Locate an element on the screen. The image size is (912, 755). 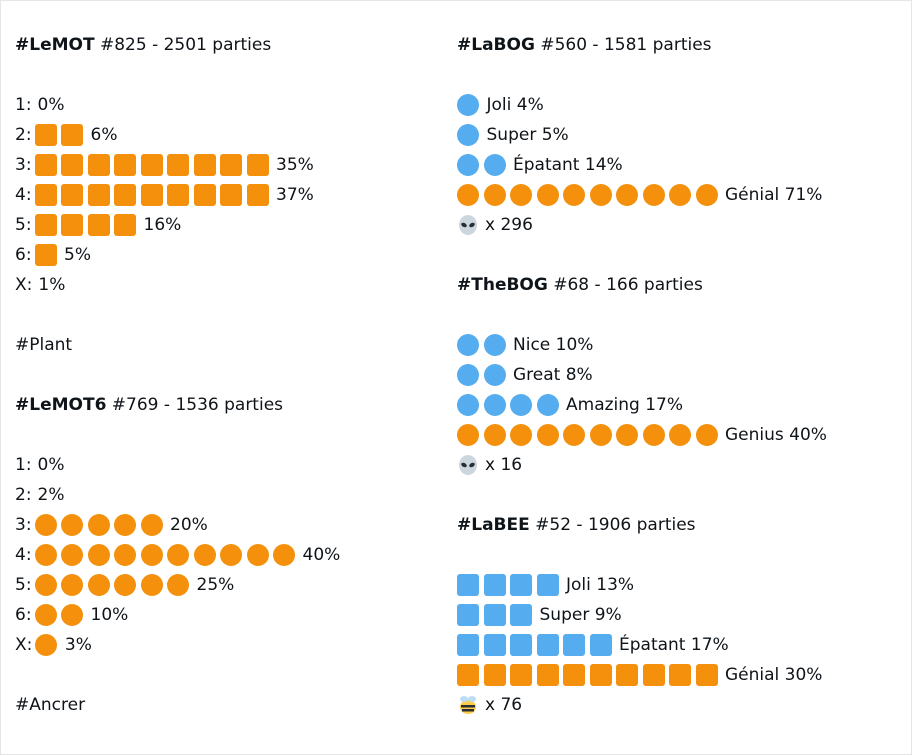
result-row: Joli 4% is located at coordinates (642, 105).